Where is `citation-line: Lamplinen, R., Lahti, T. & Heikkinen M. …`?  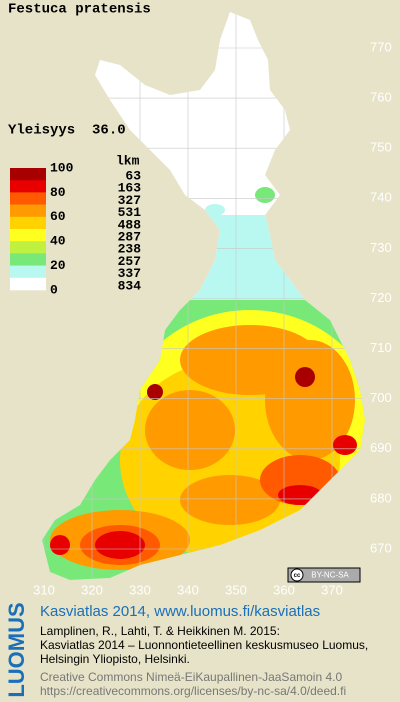 citation-line: Lamplinen, R., Lahti, T. & Heikkinen M. … is located at coordinates (160, 631).